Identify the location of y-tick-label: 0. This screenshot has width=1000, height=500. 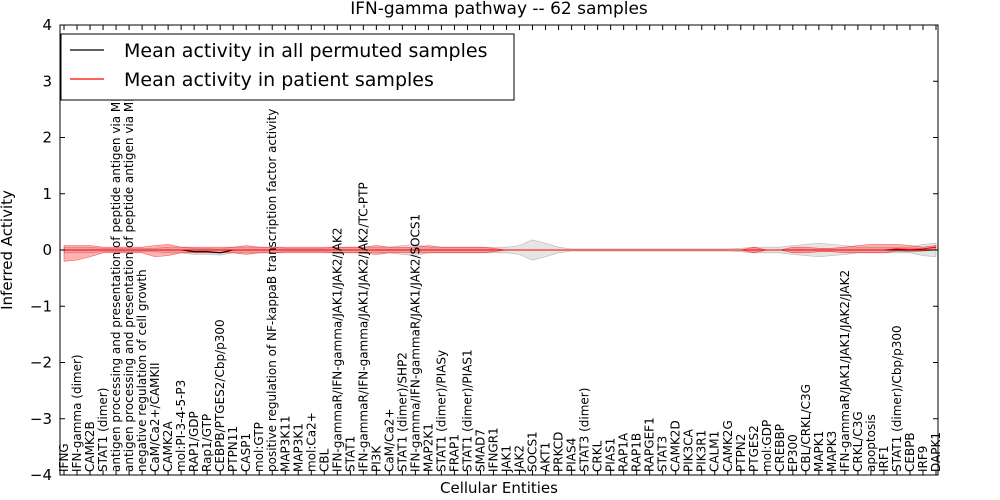
(47, 250).